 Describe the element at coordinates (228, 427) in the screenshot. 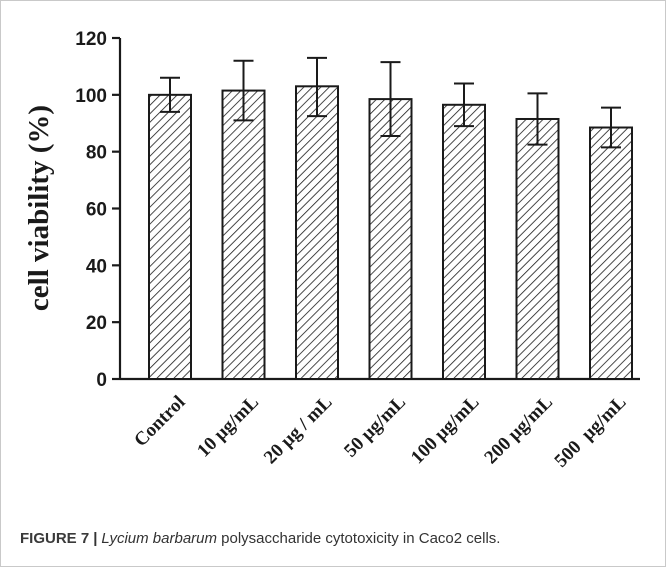

I see `x-tick-label: 10 μg/mL` at that location.